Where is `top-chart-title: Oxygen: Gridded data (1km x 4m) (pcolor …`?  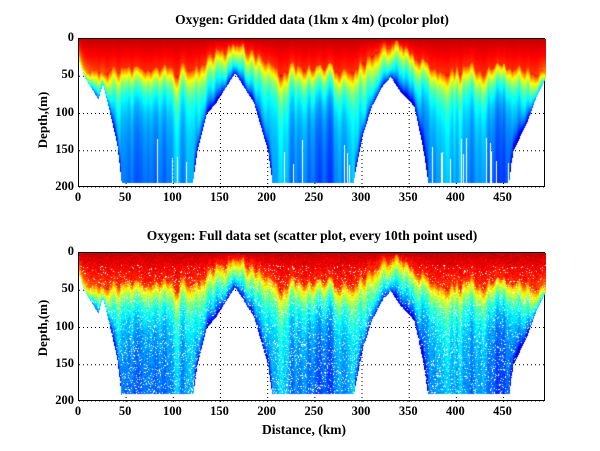 top-chart-title: Oxygen: Gridded data (1km x 4m) (pcolor … is located at coordinates (312, 19).